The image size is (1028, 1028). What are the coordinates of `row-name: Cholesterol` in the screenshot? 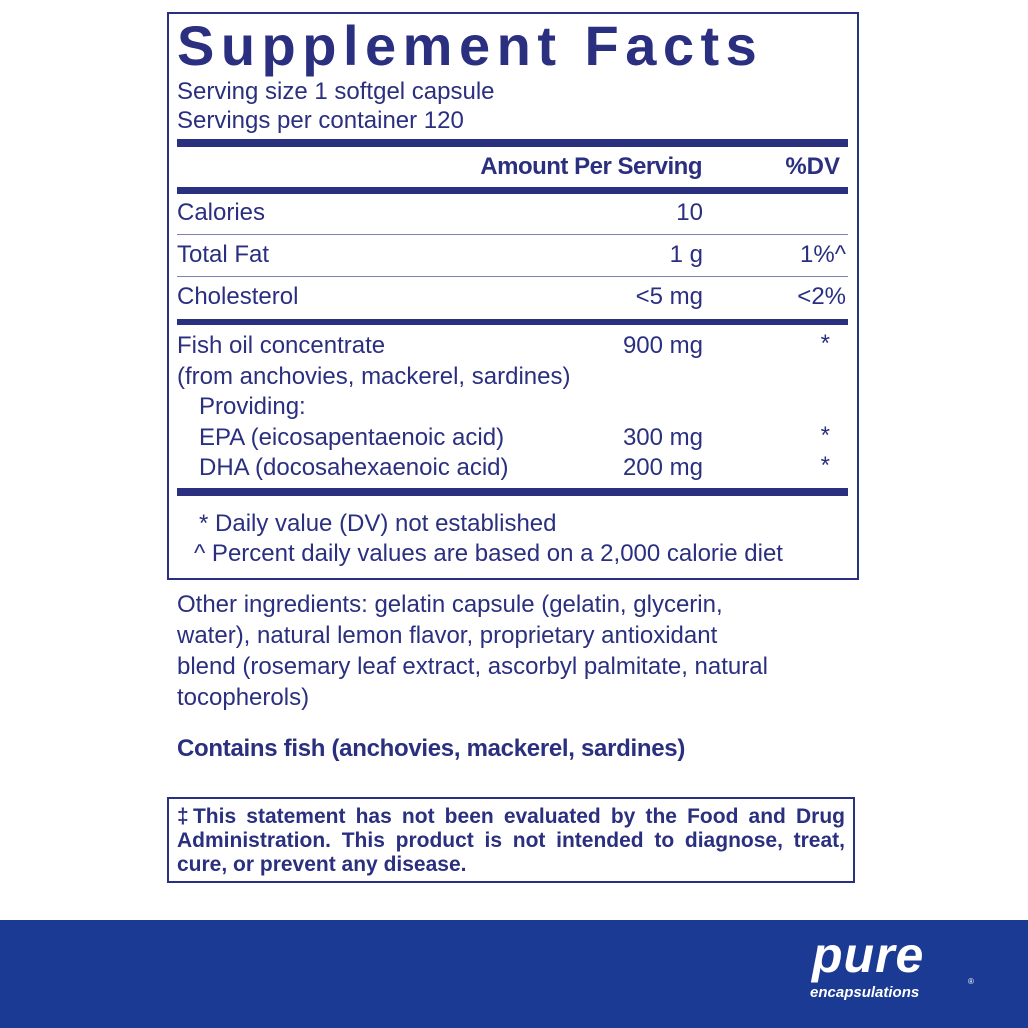 It's located at (238, 296).